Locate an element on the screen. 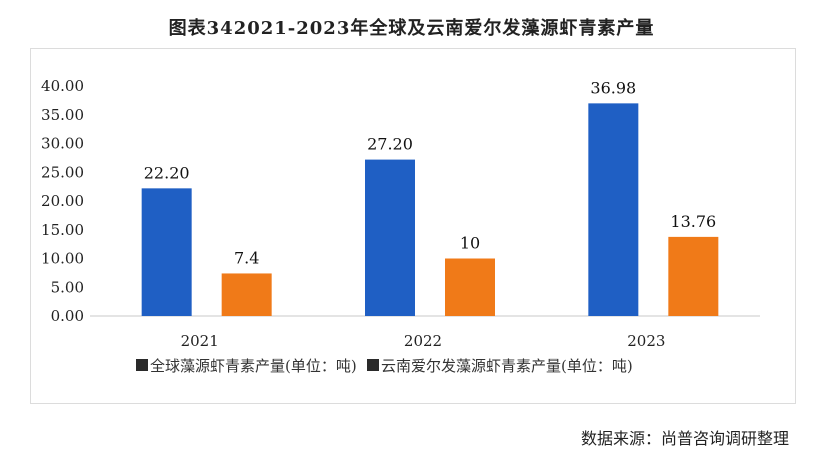  y-tick-label: 30.00 is located at coordinates (62, 144).